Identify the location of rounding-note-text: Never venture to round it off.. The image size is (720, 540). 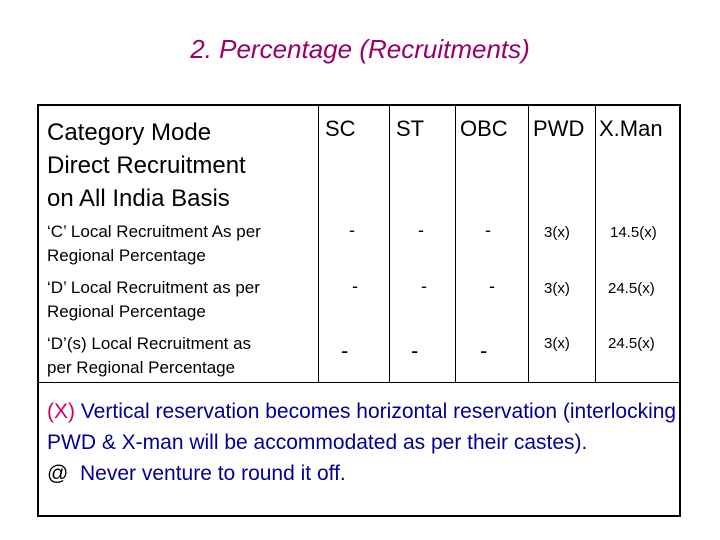
(207, 473).